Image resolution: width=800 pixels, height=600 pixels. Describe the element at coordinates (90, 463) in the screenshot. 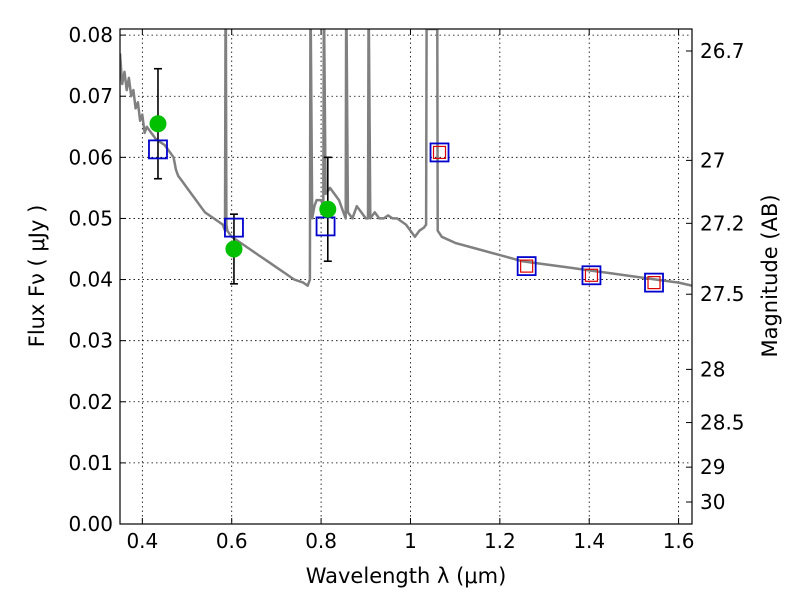

I see `y-tick-label: 0.01` at that location.